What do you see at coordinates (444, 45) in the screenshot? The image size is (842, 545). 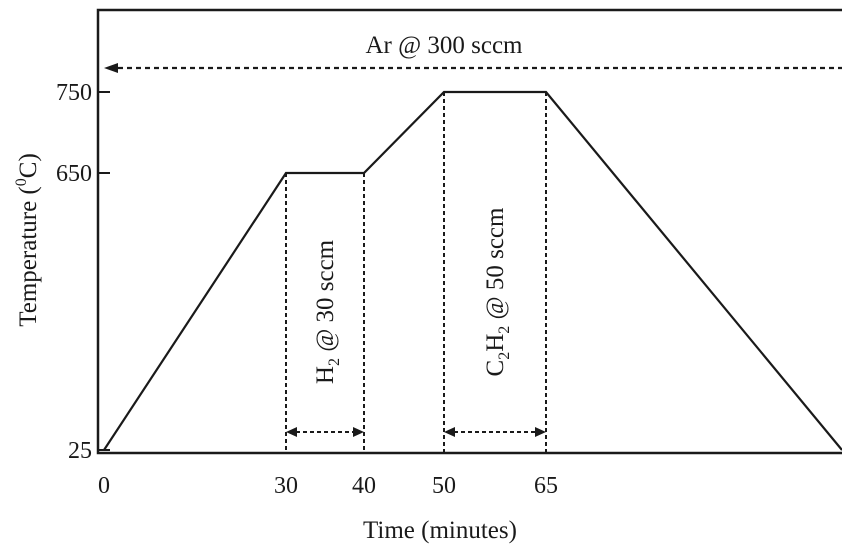 I see `argon-flow-label: Ar @ 300 sccm` at bounding box center [444, 45].